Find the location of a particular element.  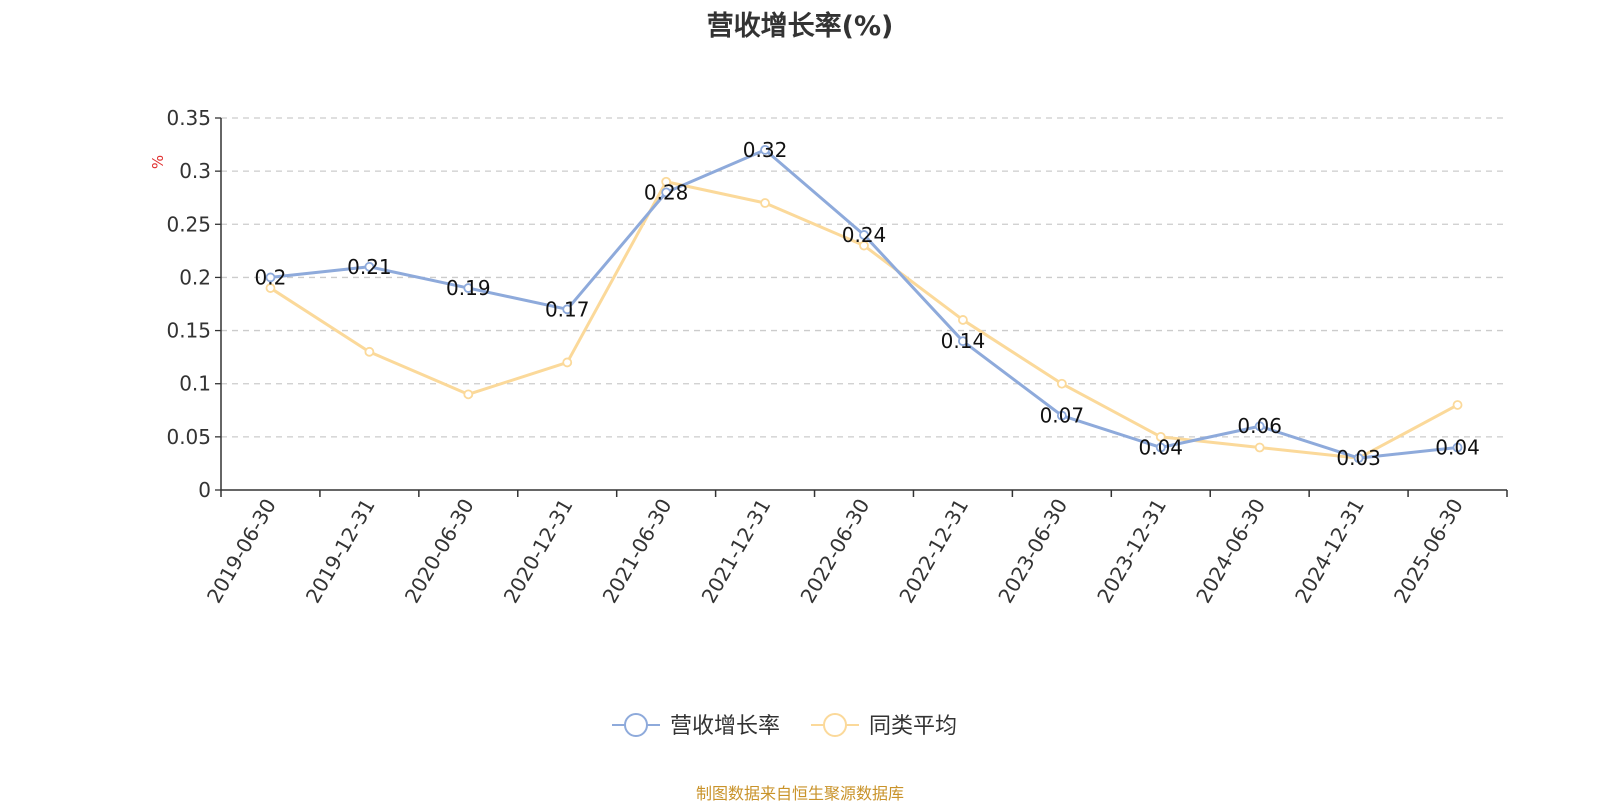

data-label: 0.17 is located at coordinates (567, 309).